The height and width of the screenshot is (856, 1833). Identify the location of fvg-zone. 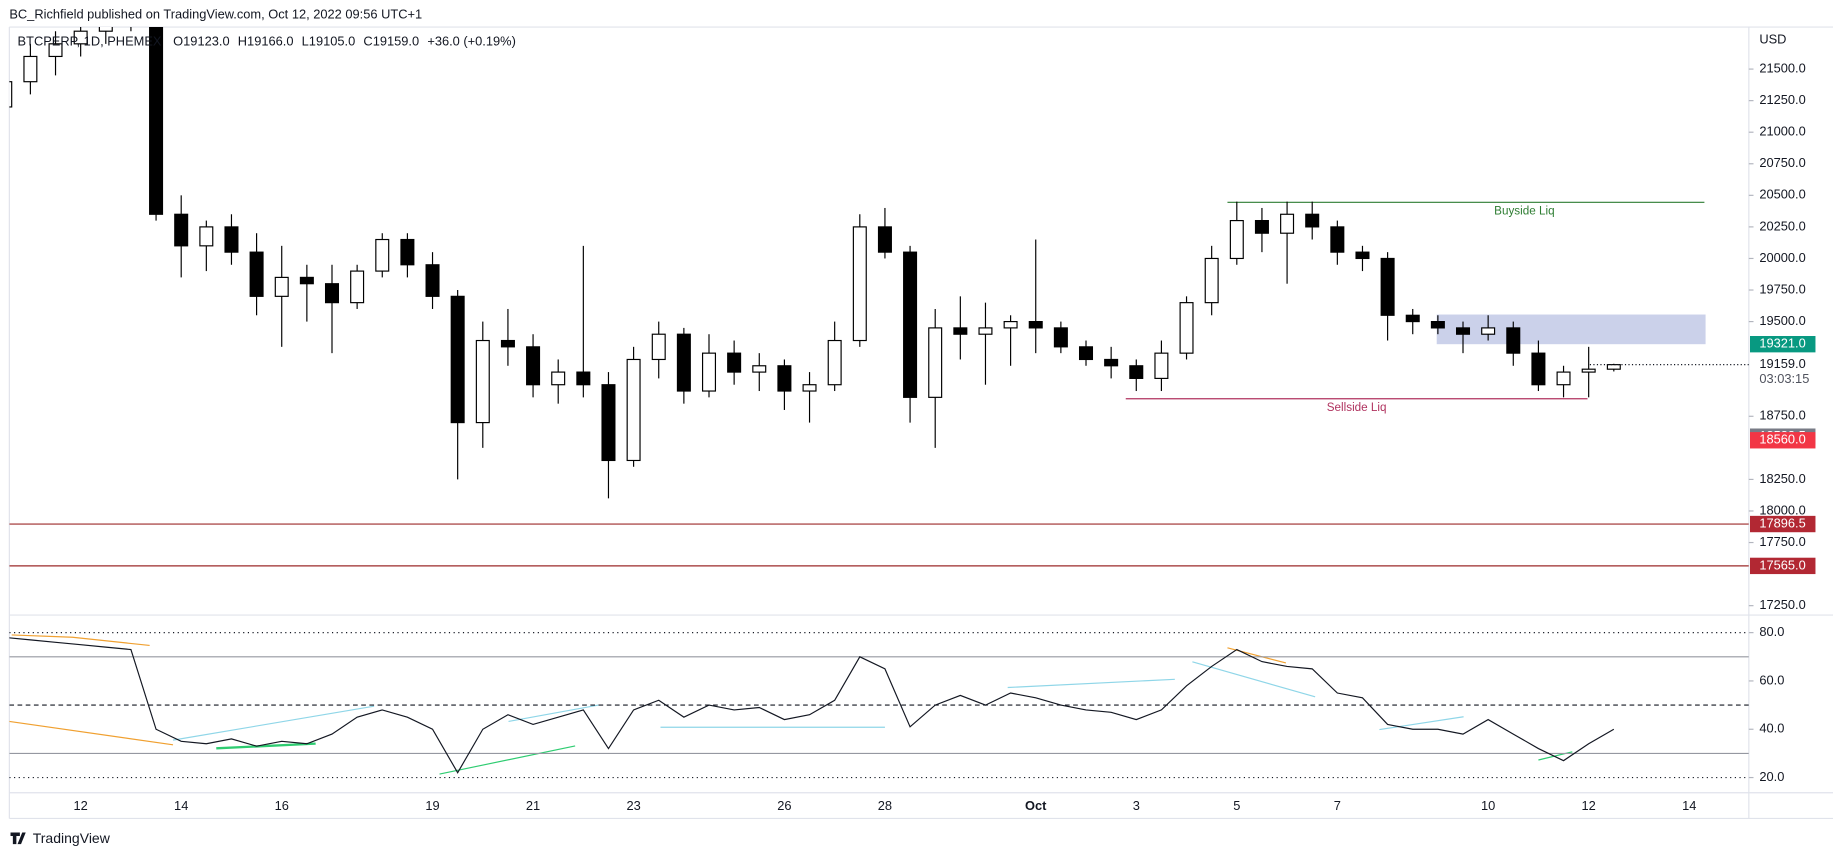
(1571, 329).